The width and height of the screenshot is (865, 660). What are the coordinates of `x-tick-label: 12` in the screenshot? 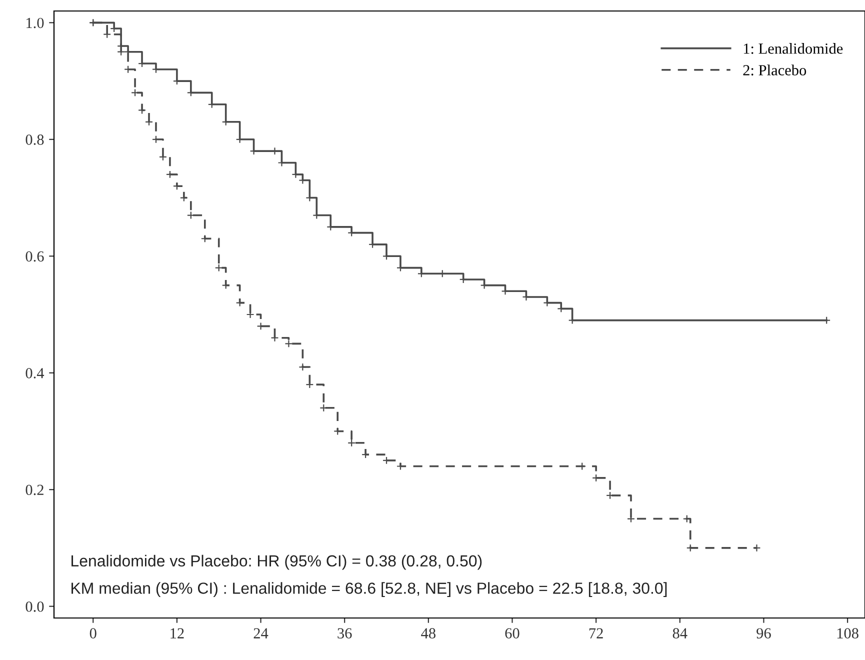 It's located at (177, 633).